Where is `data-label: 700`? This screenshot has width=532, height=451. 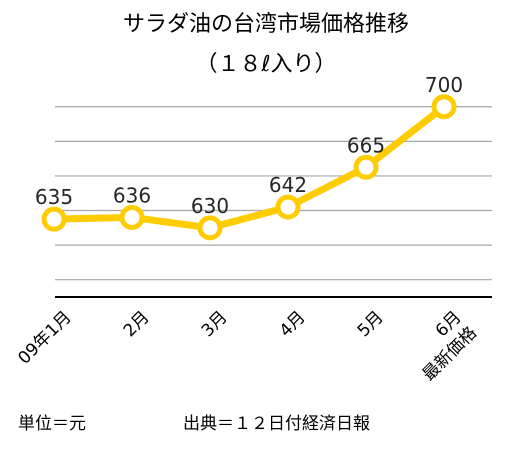
data-label: 700 is located at coordinates (444, 85).